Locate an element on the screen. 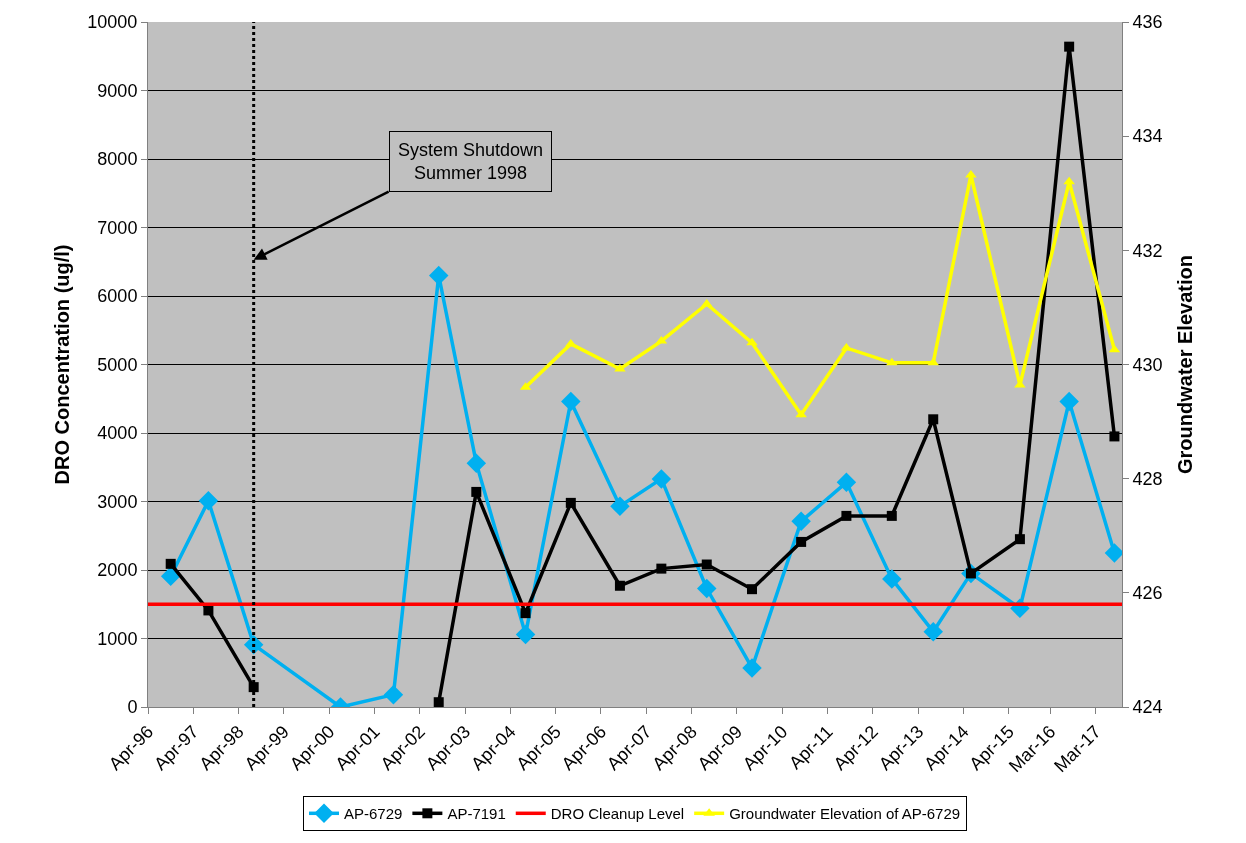 The width and height of the screenshot is (1246, 843). y2-tick-label: 434 is located at coordinates (1147, 136).